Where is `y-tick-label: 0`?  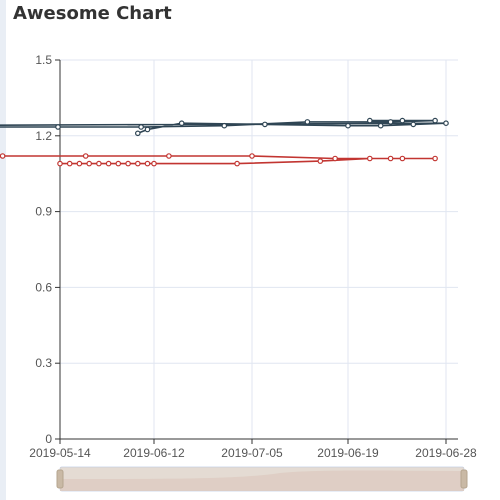
y-tick-label: 0 is located at coordinates (48, 439).